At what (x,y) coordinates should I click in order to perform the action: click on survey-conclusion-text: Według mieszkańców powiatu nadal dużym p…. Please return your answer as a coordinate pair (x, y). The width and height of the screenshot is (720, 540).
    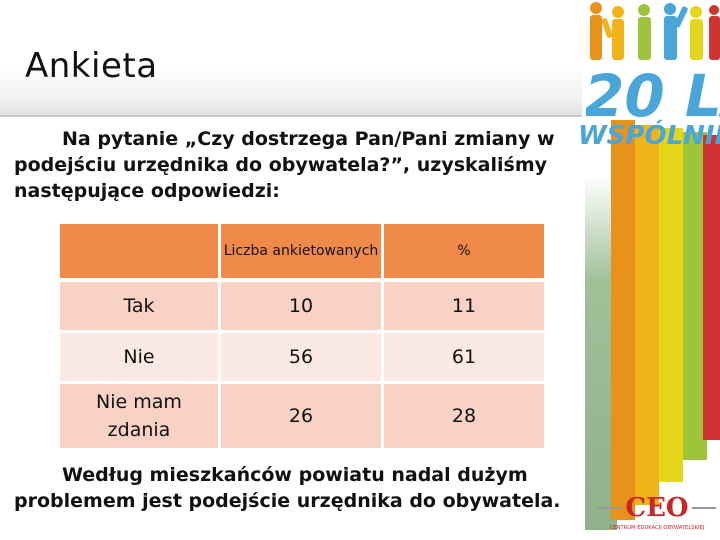
    Looking at the image, I should click on (287, 488).